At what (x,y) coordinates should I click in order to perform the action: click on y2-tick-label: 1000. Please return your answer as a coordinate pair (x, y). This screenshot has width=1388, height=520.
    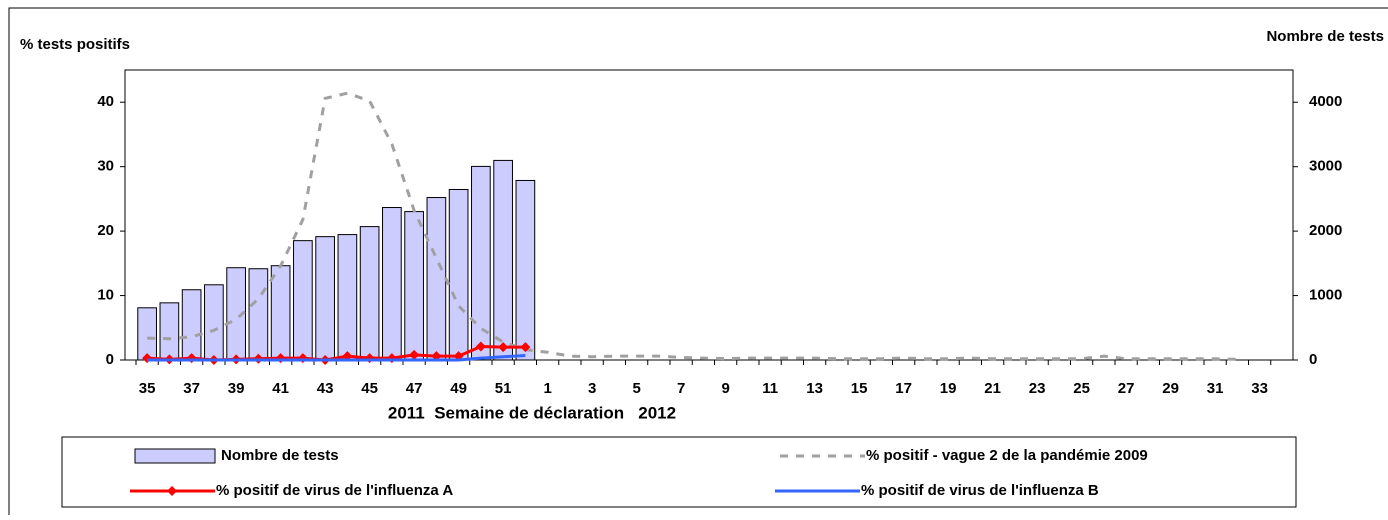
    Looking at the image, I should click on (1325, 295).